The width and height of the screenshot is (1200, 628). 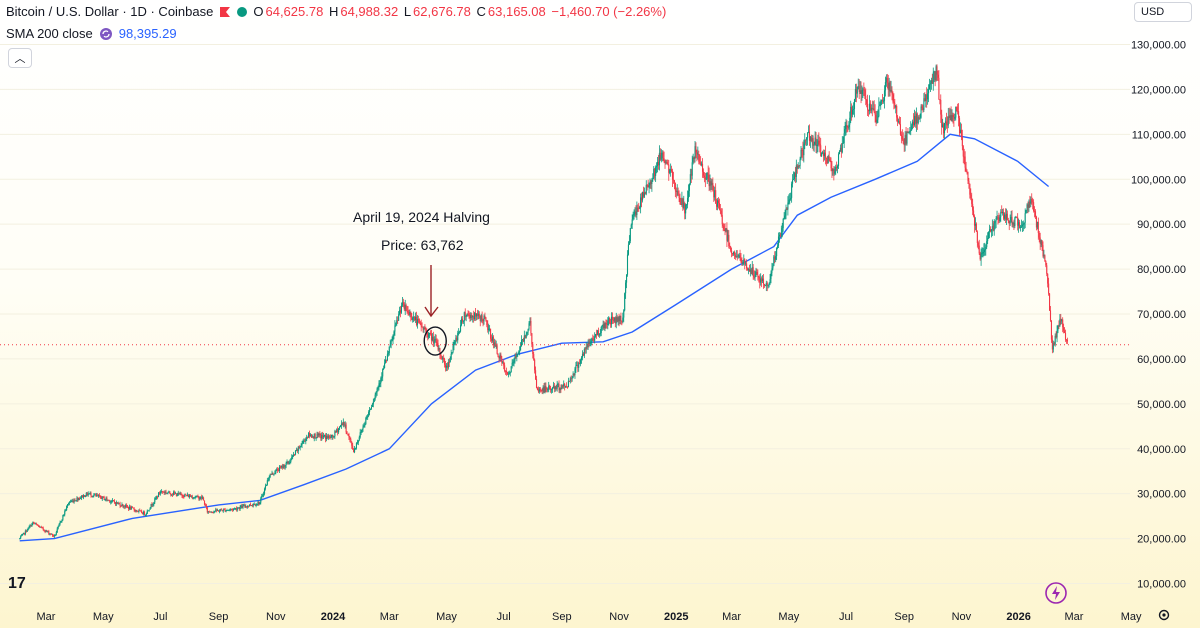 I want to click on collapse-legend-button: ︿, so click(x=20, y=58).